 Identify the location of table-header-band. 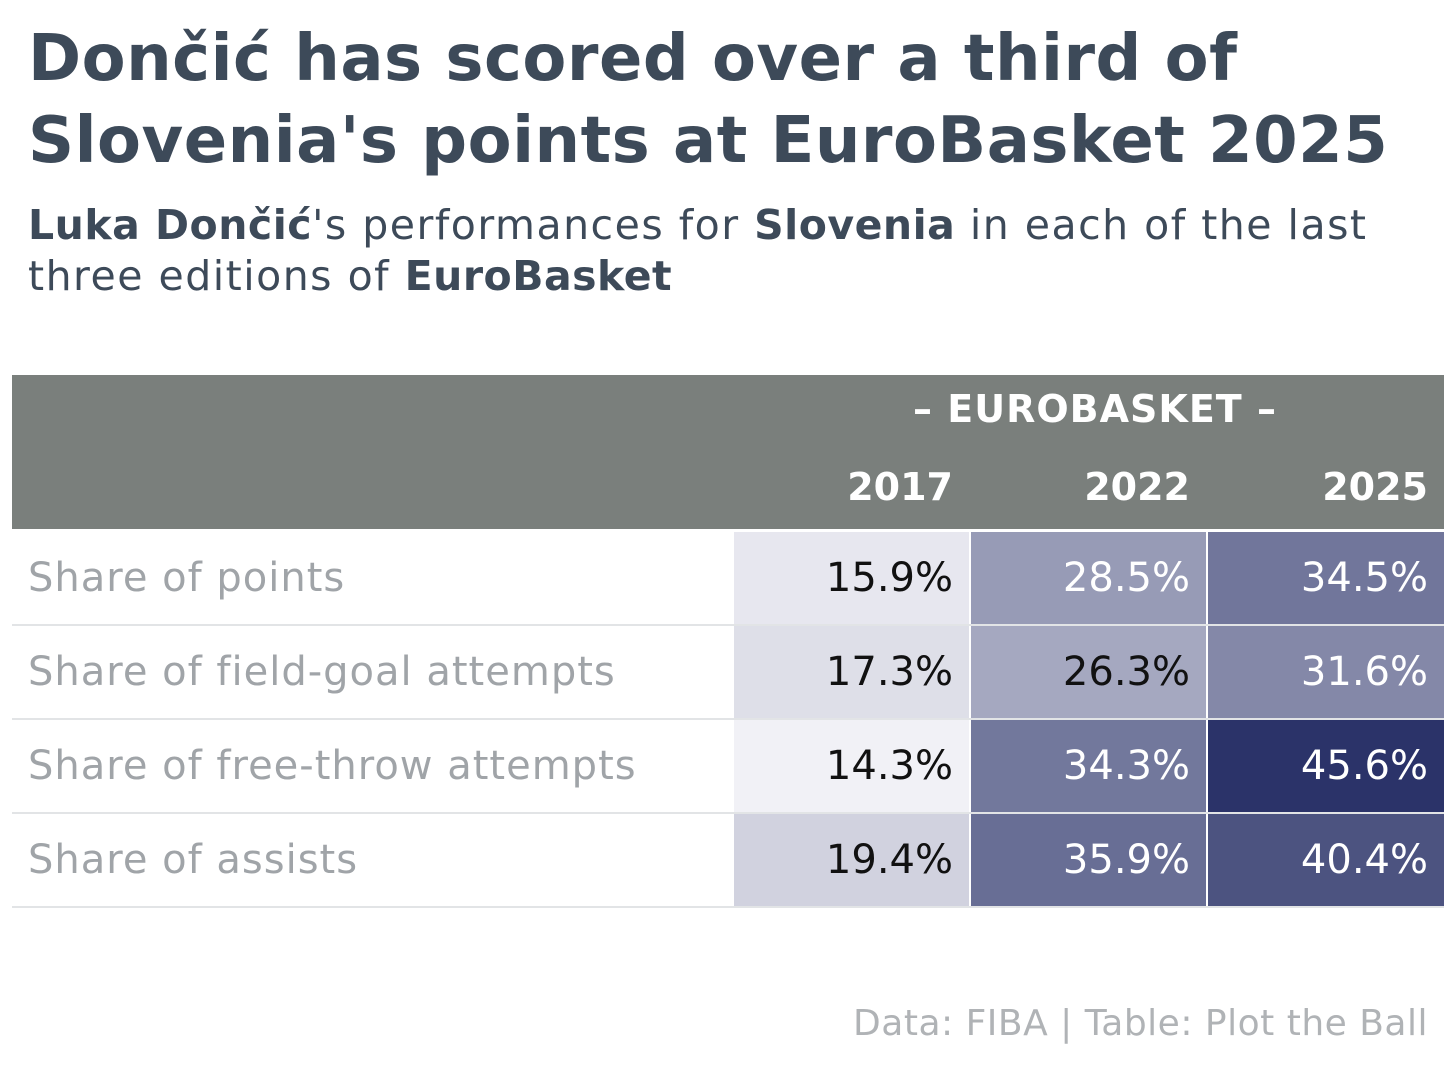
(728, 452).